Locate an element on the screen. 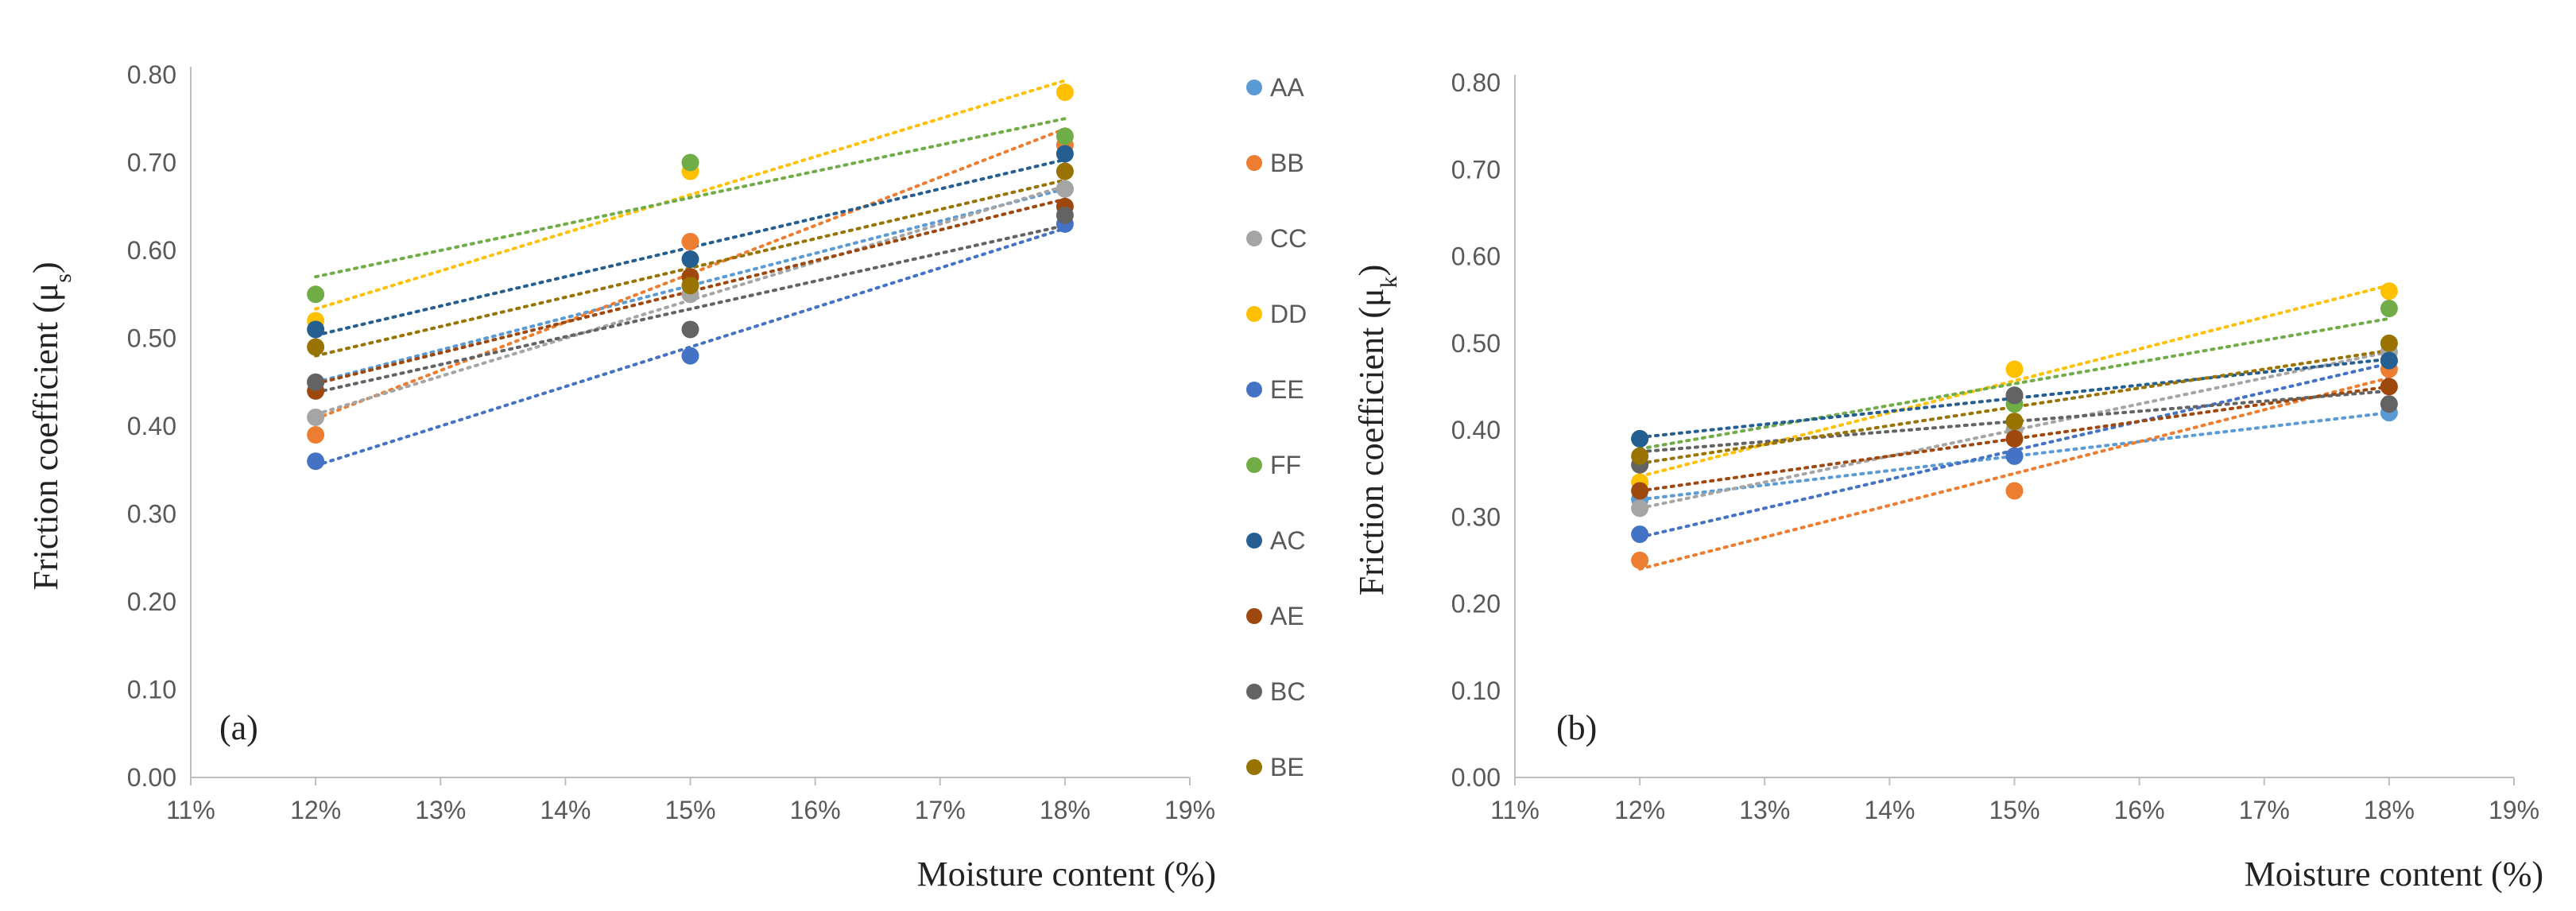 The image size is (2576, 911). legend-label-ff: FF is located at coordinates (1285, 465).